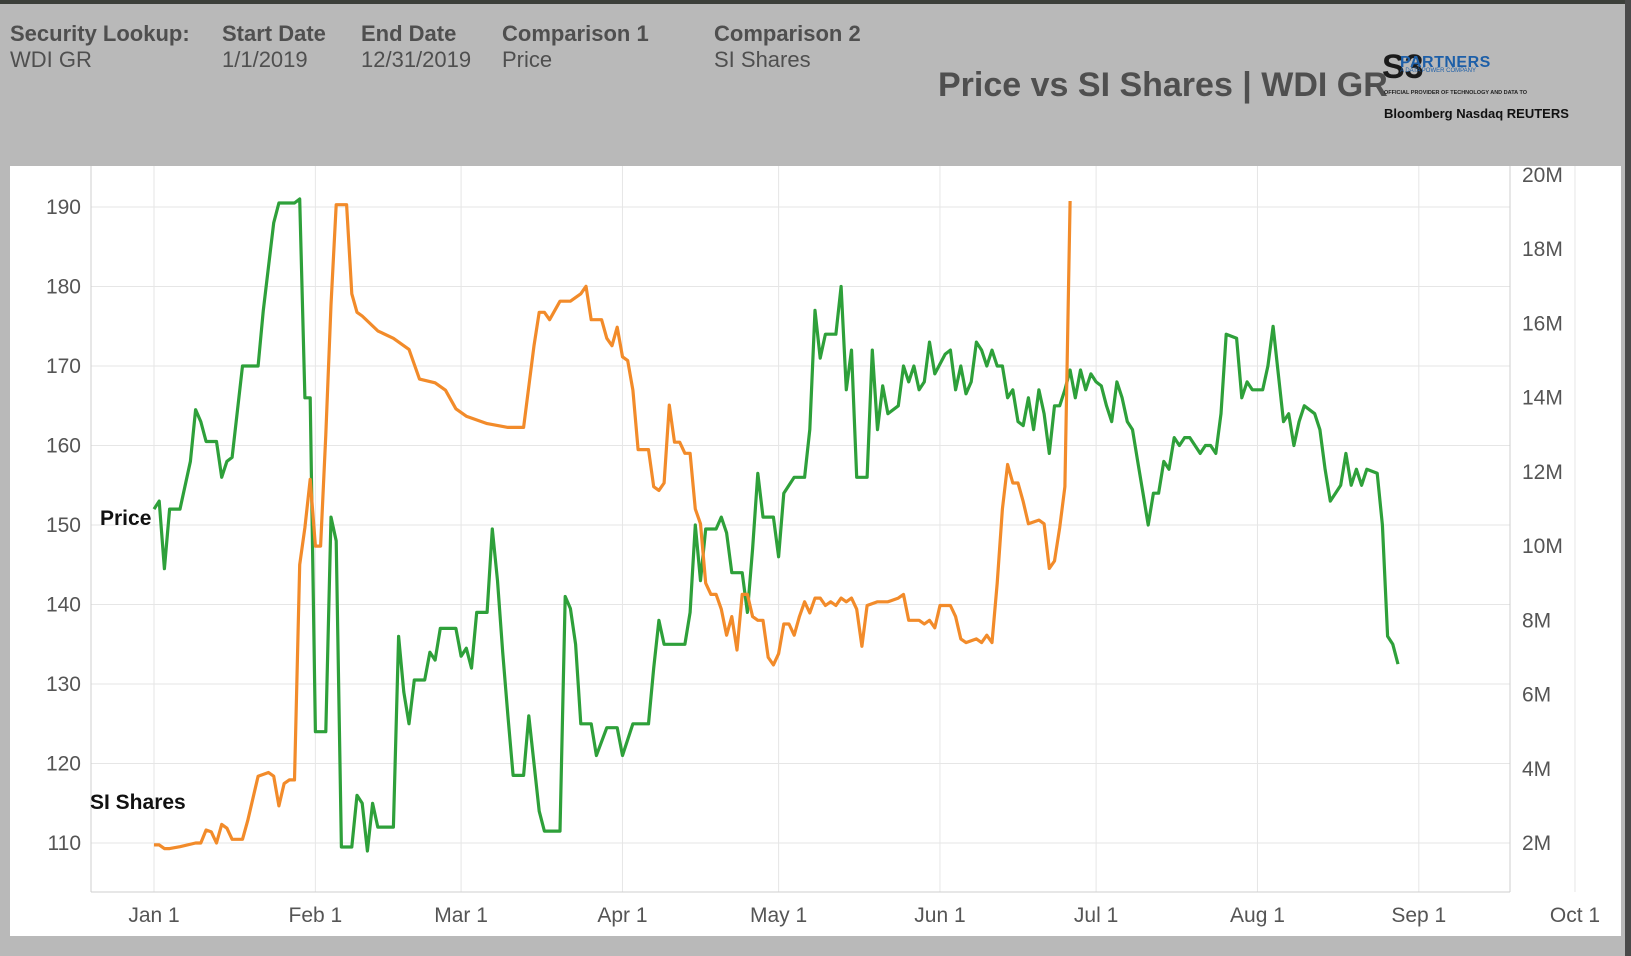 This screenshot has width=1631, height=956. I want to click on comparison2-field: Comparison 2 SI Shares, so click(787, 47).